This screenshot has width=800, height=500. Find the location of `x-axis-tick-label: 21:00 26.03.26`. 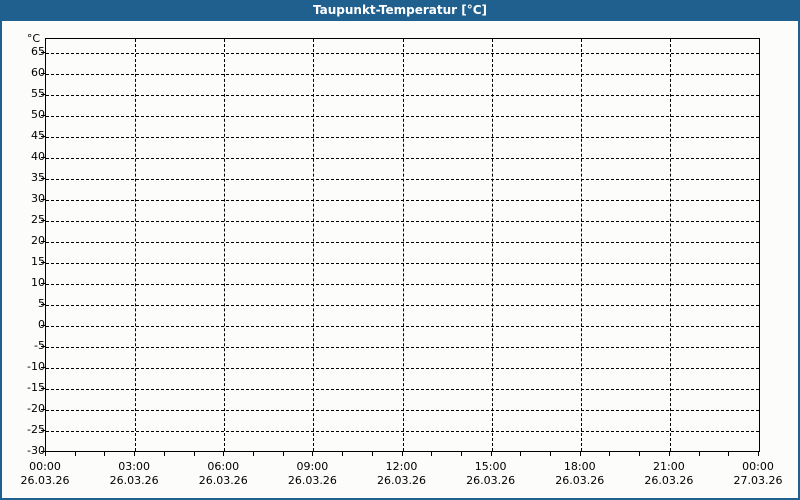

x-axis-tick-label: 21:00 26.03.26 is located at coordinates (669, 474).